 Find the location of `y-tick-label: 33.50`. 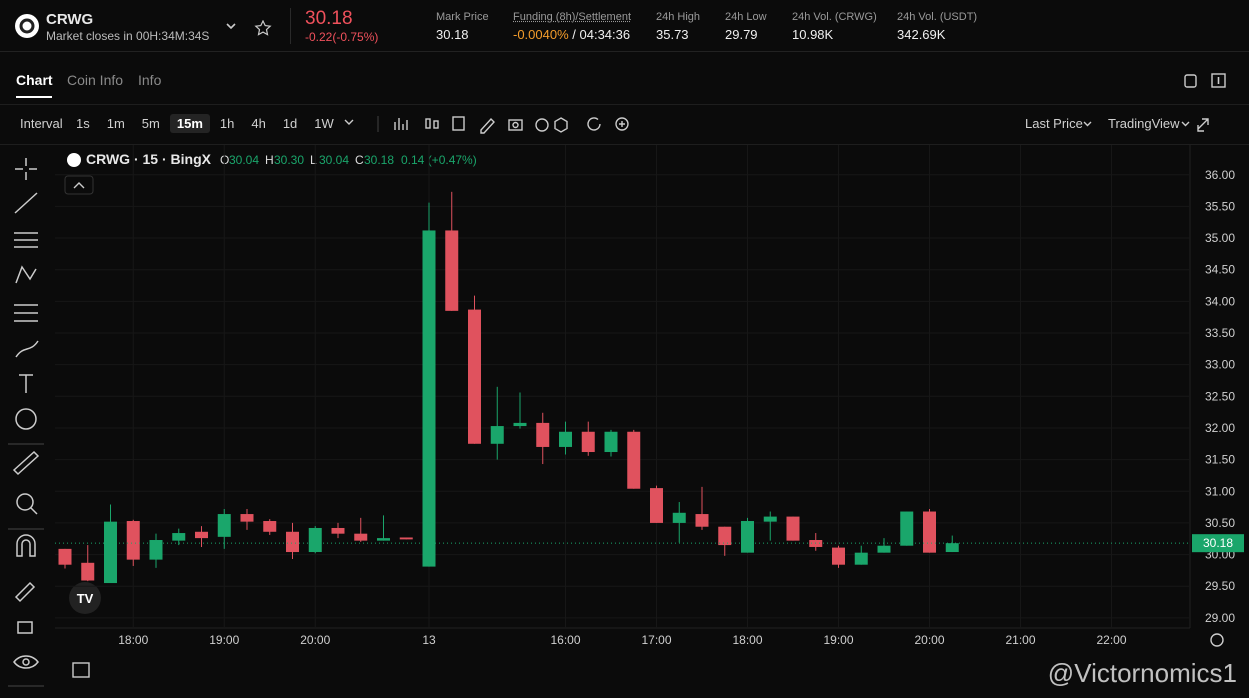

y-tick-label: 33.50 is located at coordinates (1220, 333).